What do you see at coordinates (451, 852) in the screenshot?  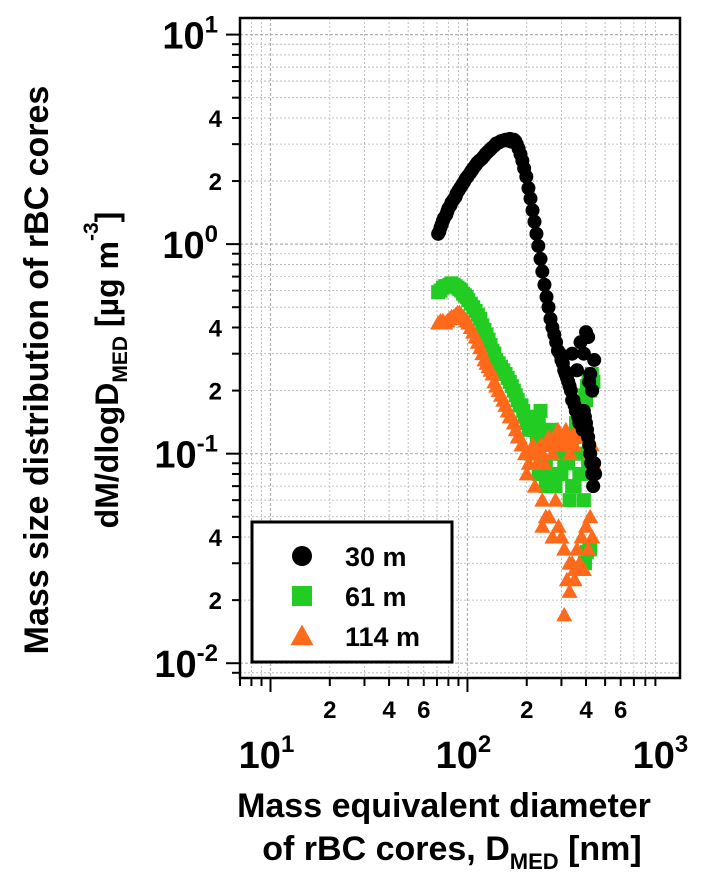 I see `x-axis-label-line2: of rBC cores, DMED [nm]` at bounding box center [451, 852].